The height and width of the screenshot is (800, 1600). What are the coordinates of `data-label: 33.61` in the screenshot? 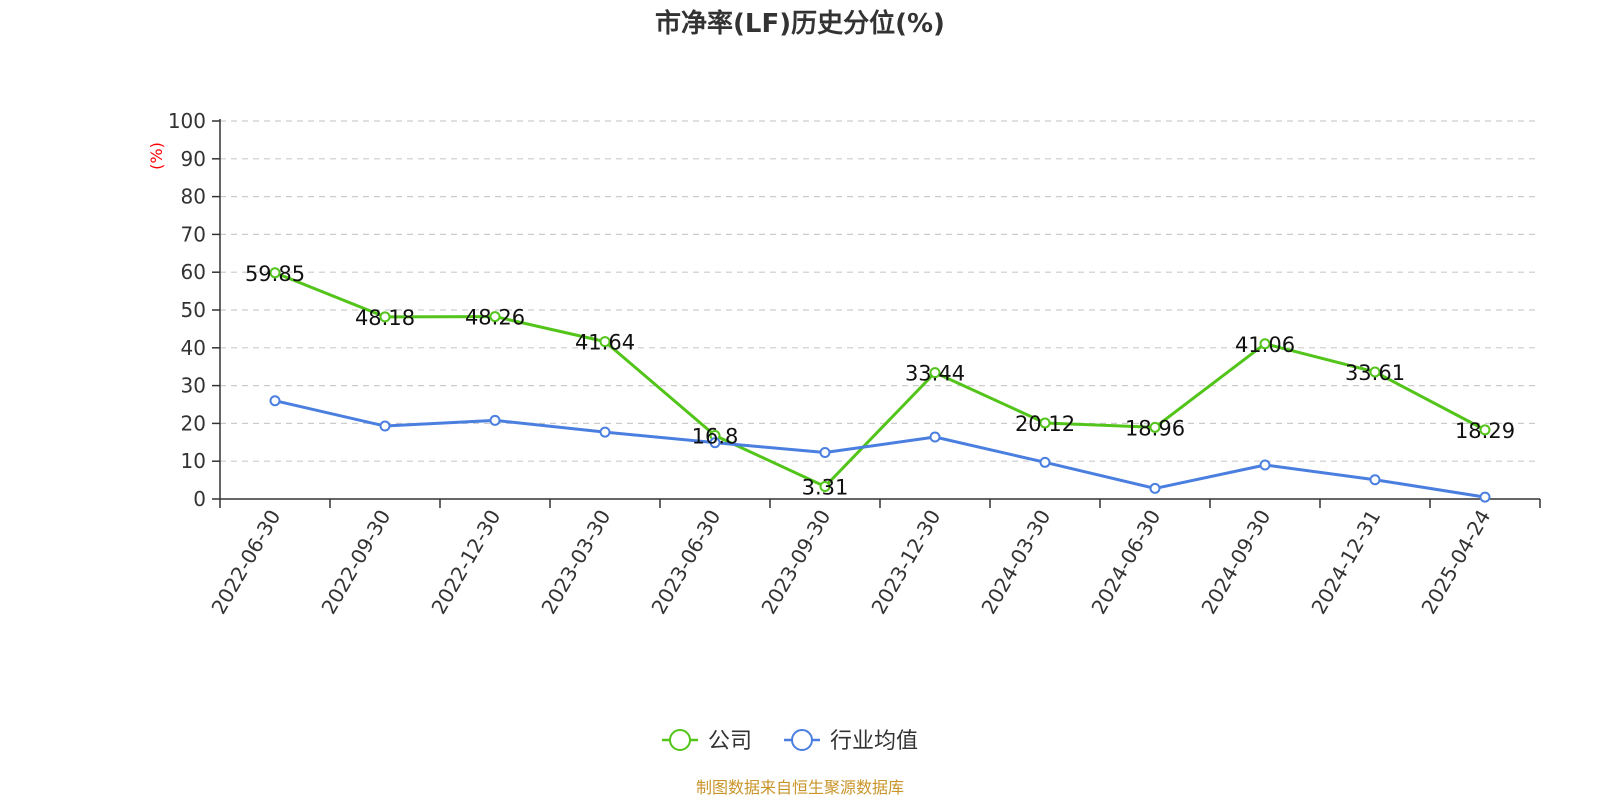 It's located at (1375, 373).